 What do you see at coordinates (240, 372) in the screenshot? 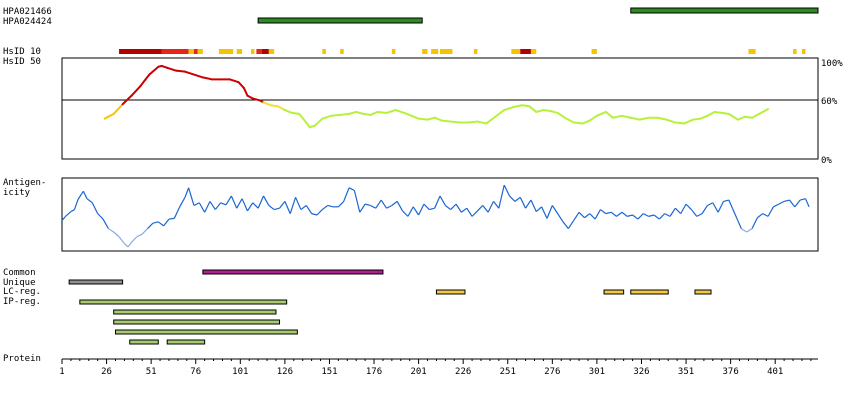
I see `axis-tick-label: 101` at bounding box center [240, 372].